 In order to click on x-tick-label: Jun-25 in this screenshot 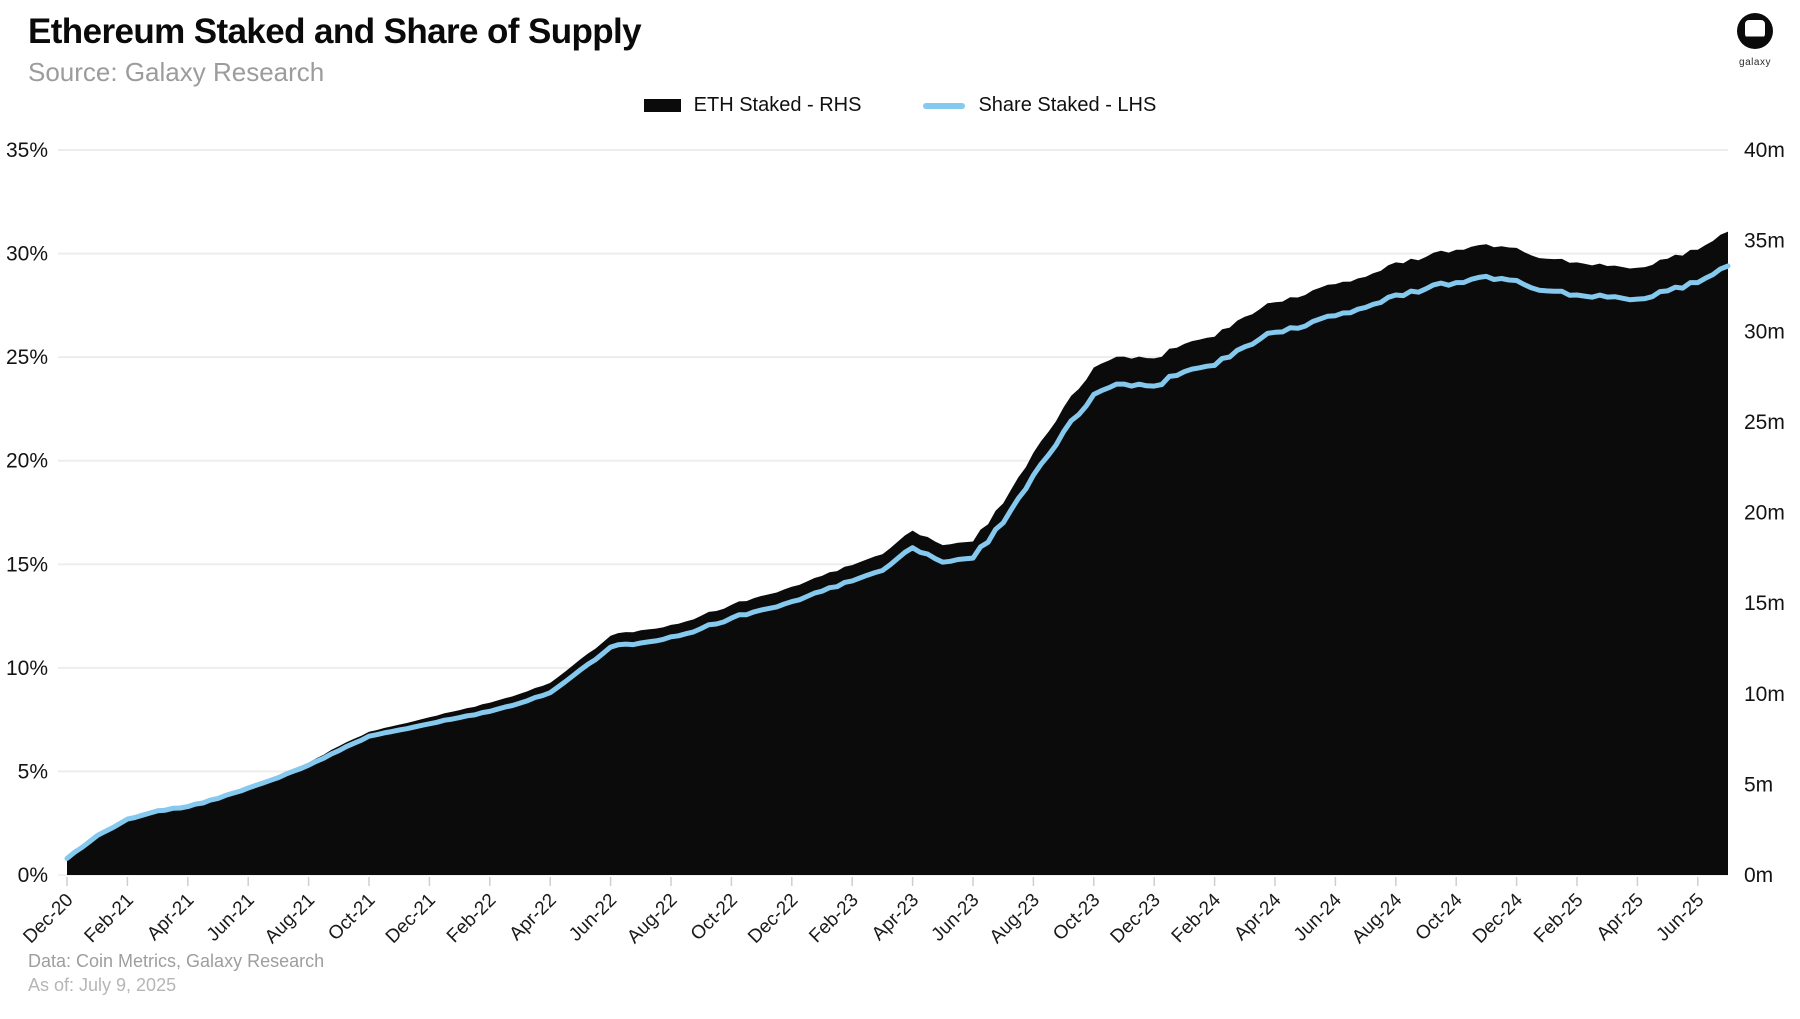, I will do `click(1680, 918)`.